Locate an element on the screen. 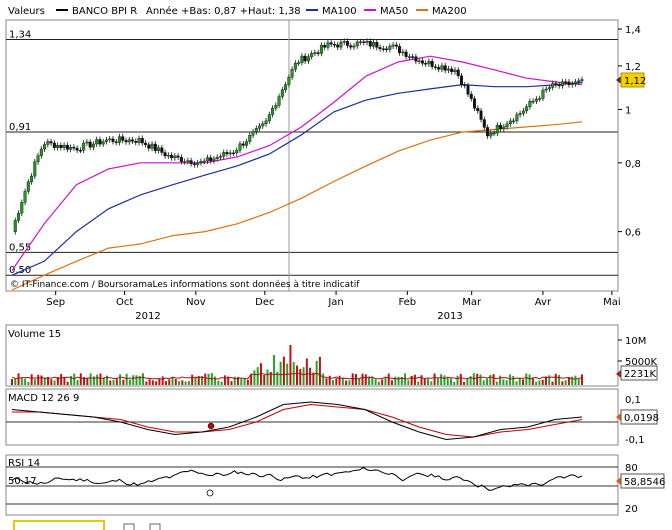 The width and height of the screenshot is (672, 530). rsi-tick-label-20: 20 is located at coordinates (631, 509).